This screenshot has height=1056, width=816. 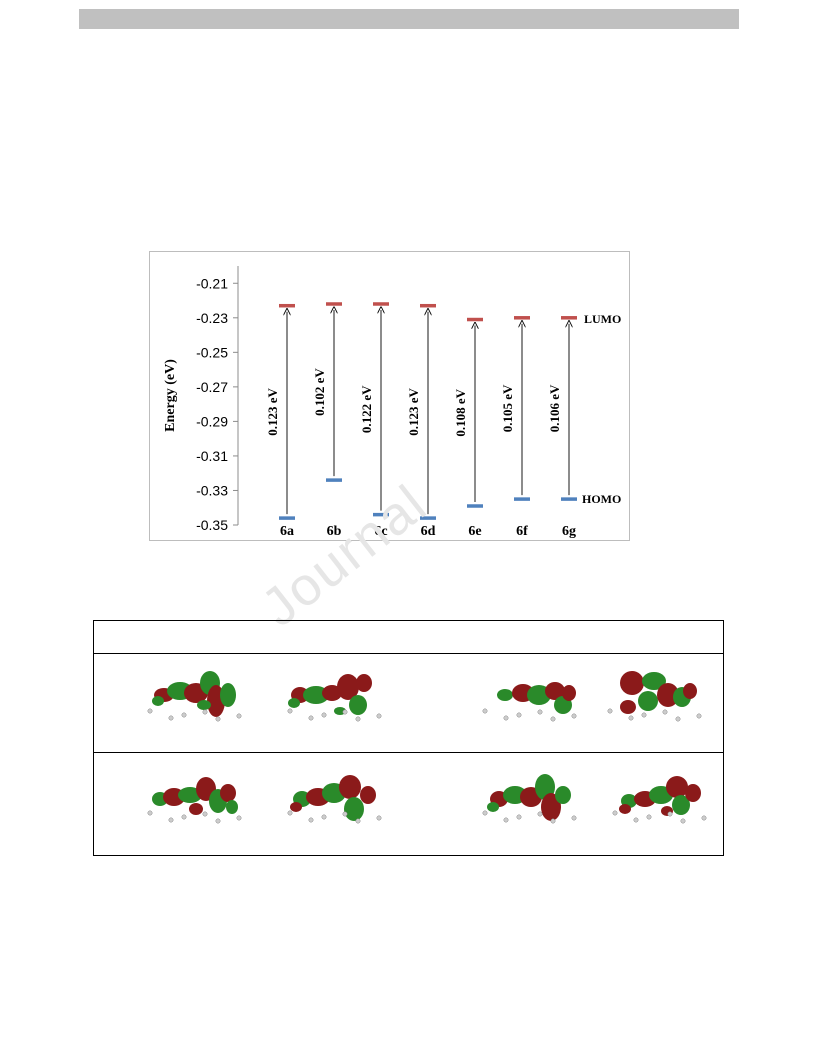 What do you see at coordinates (212, 421) in the screenshot?
I see `y-tick-label: -0.29` at bounding box center [212, 421].